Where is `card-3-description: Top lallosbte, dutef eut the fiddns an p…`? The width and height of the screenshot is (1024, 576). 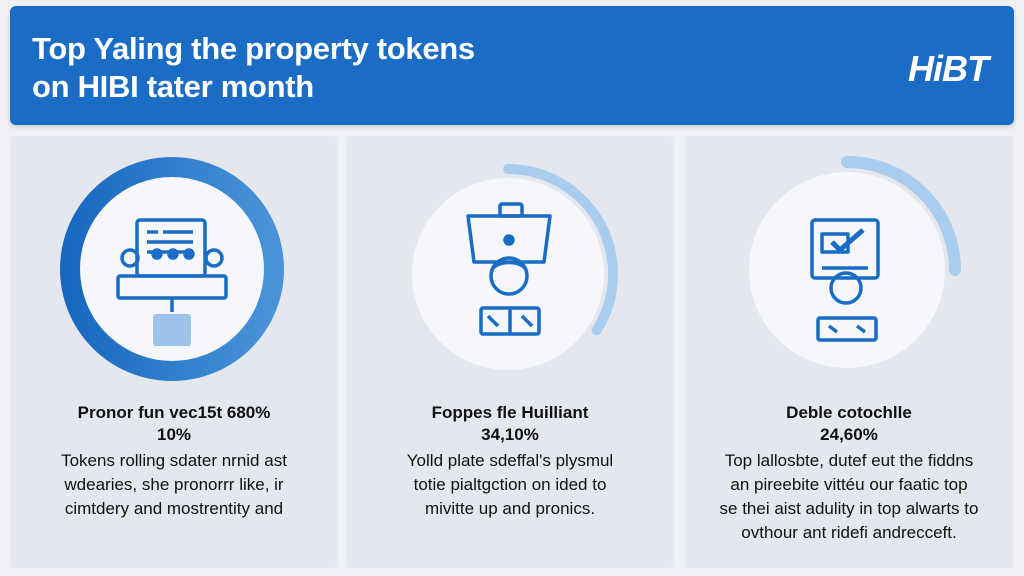 card-3-description: Top lallosbte, dutef eut the fiddns an p… is located at coordinates (849, 497).